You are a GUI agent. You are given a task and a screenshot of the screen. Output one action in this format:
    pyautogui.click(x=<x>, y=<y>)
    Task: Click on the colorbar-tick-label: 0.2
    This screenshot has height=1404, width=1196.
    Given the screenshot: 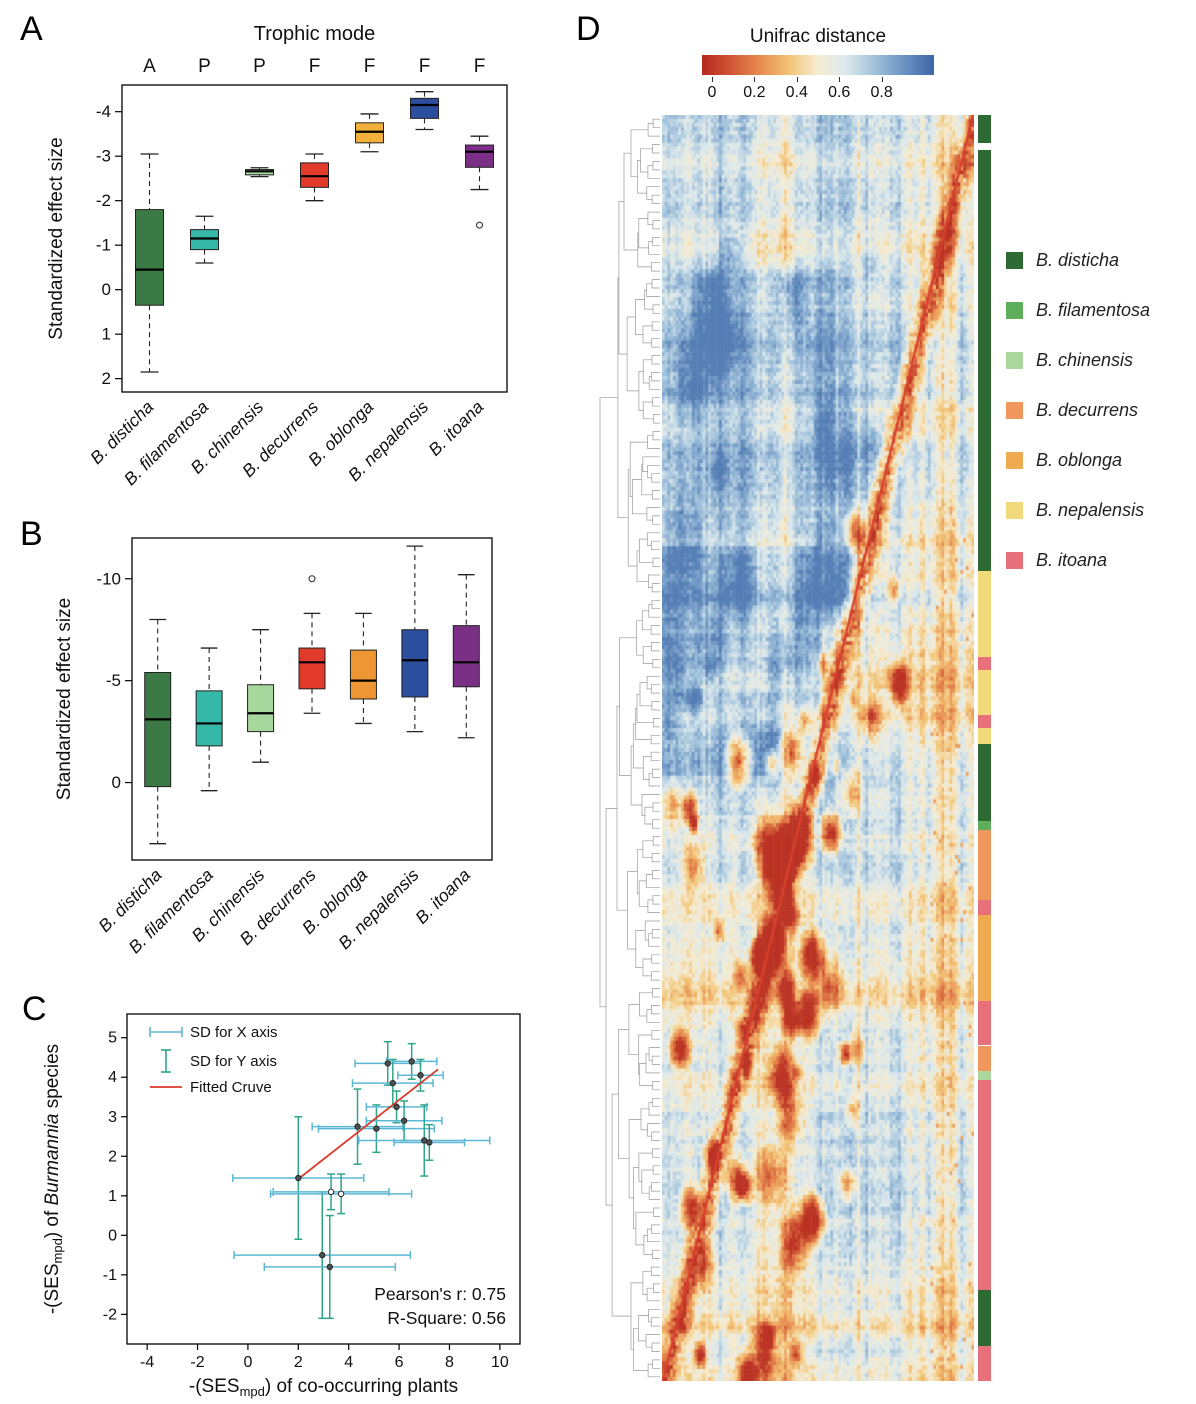 What is the action you would take?
    pyautogui.click(x=754, y=92)
    